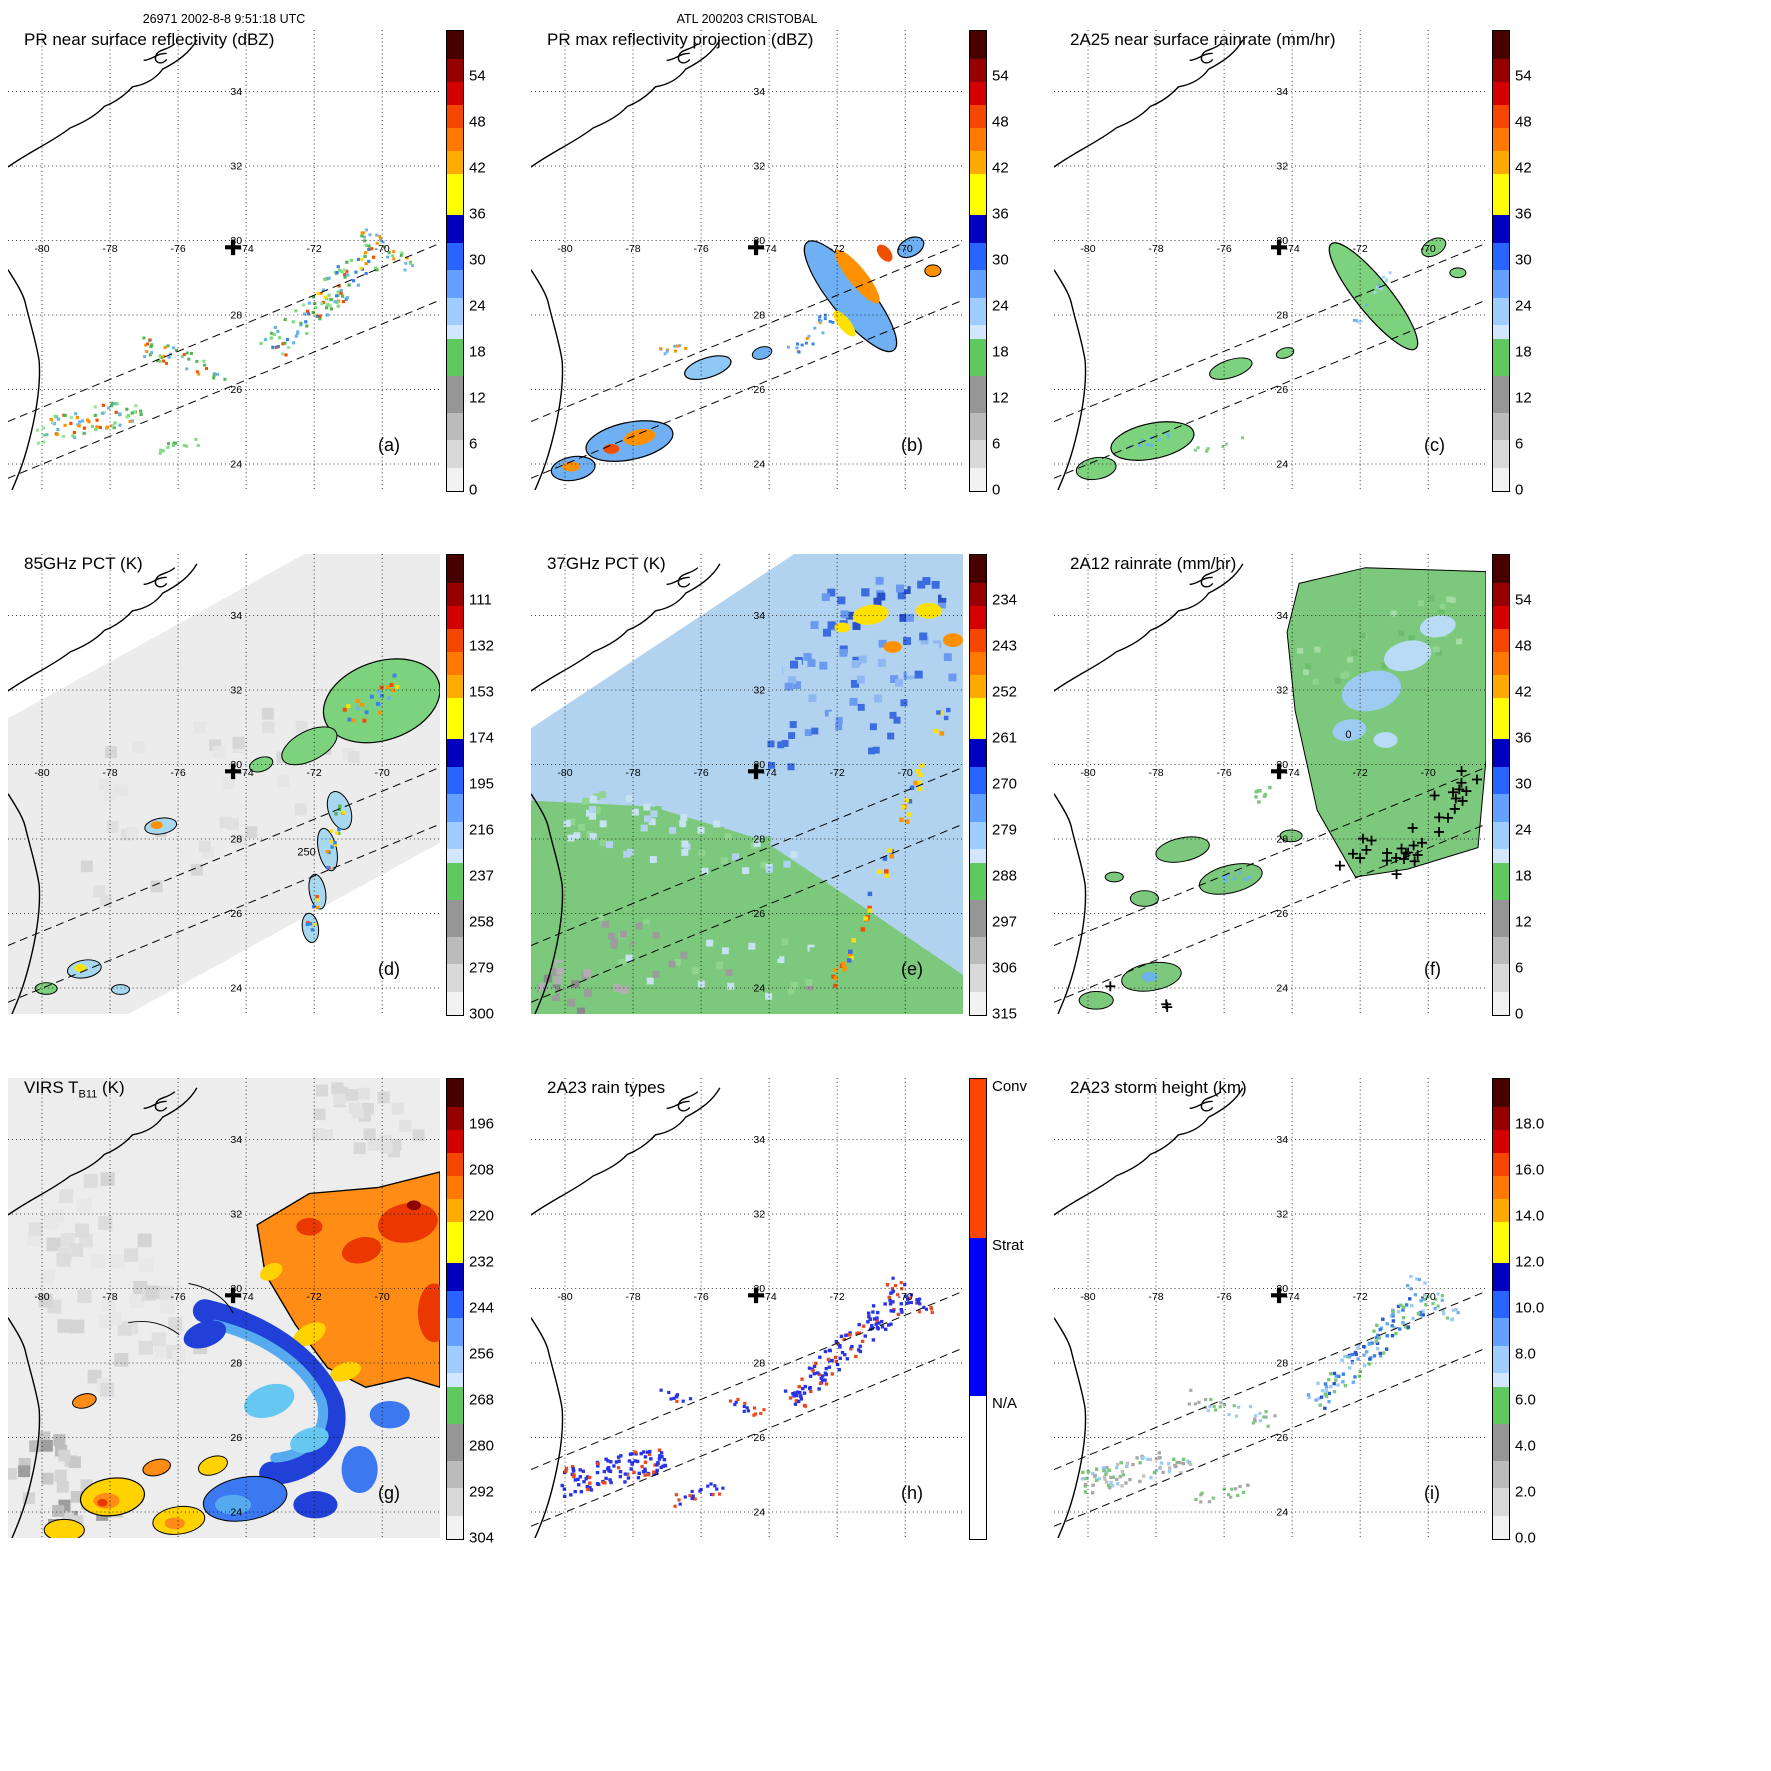 This screenshot has height=1771, width=1771. What do you see at coordinates (1525, 1354) in the screenshot?
I see `colorbar-tick-label: 8.0` at bounding box center [1525, 1354].